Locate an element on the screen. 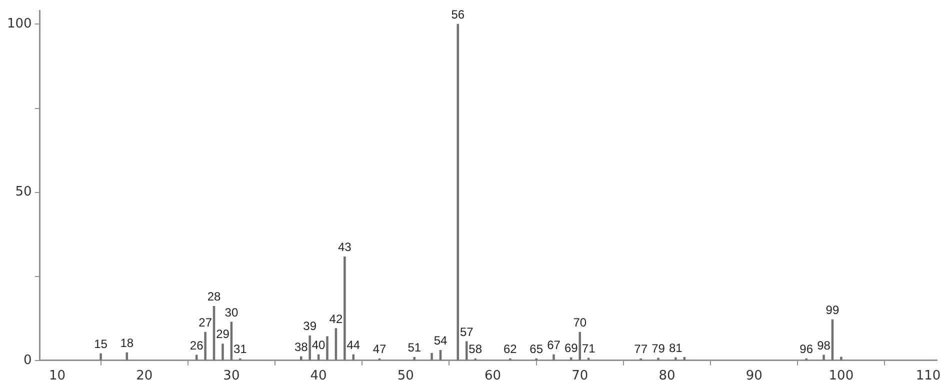 The image size is (951, 389). annotation: 18 is located at coordinates (127, 343).